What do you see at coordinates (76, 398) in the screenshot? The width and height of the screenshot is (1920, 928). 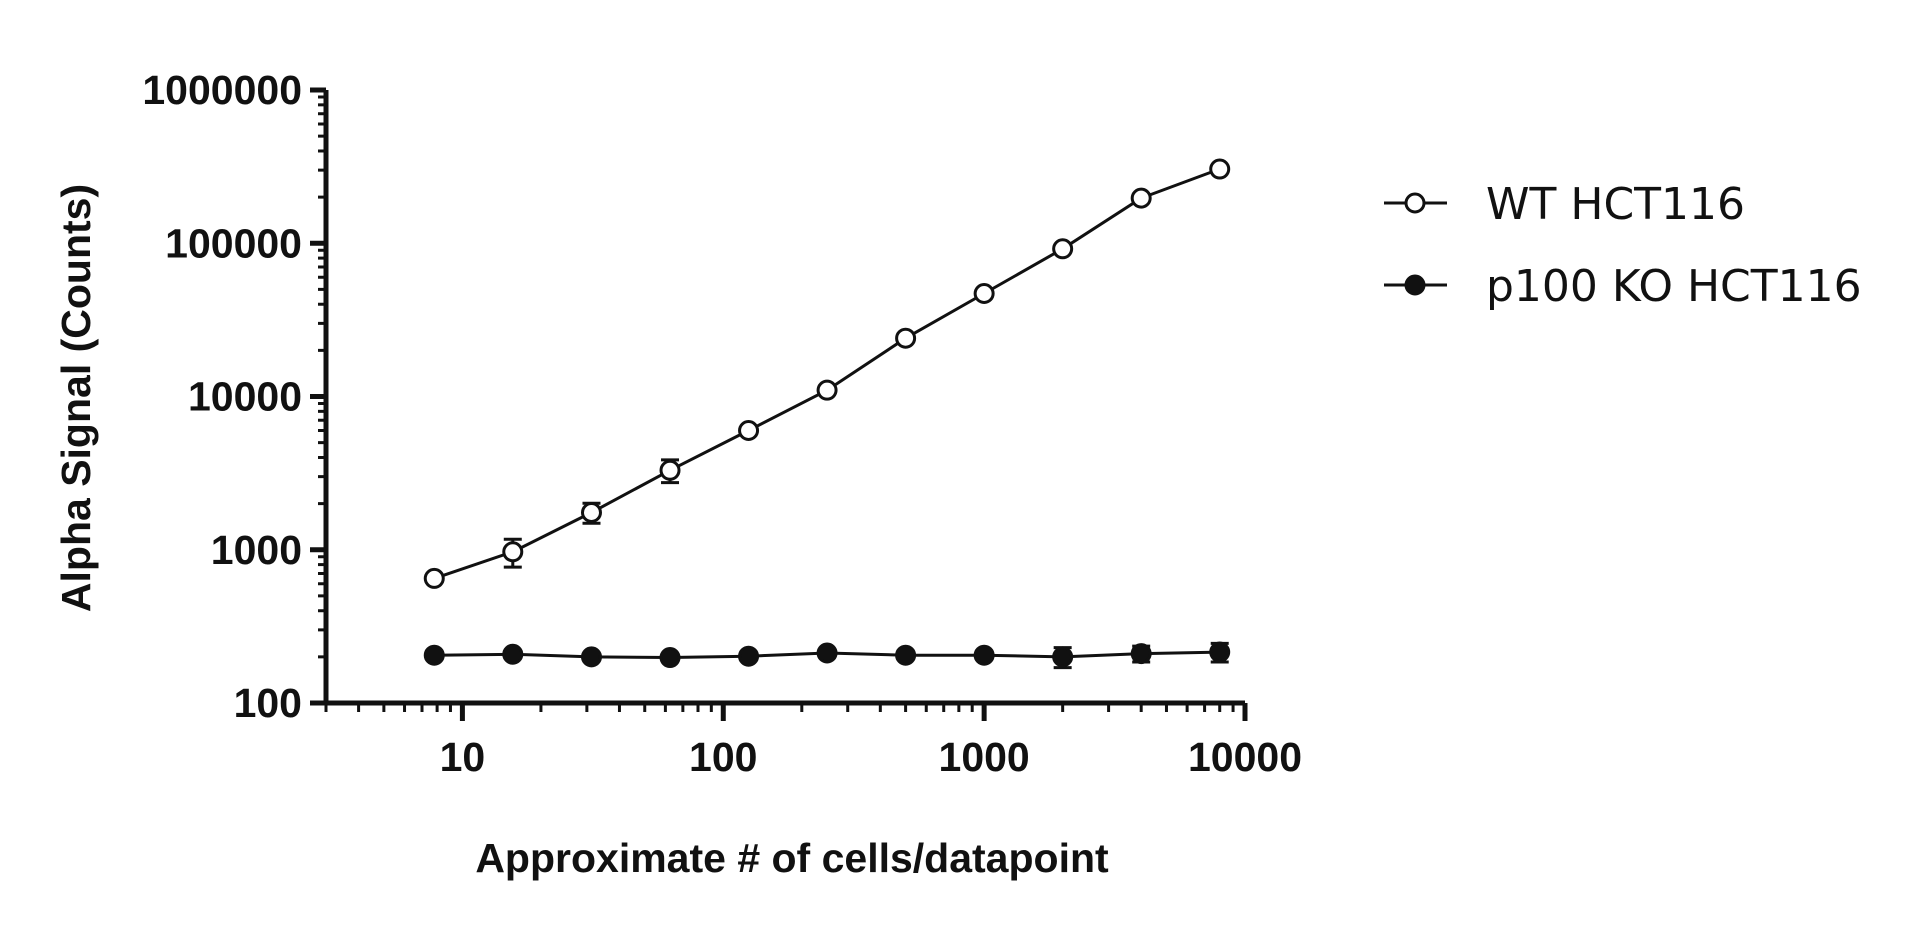 I see `y-axis-title: Alpha Signal (Counts)` at bounding box center [76, 398].